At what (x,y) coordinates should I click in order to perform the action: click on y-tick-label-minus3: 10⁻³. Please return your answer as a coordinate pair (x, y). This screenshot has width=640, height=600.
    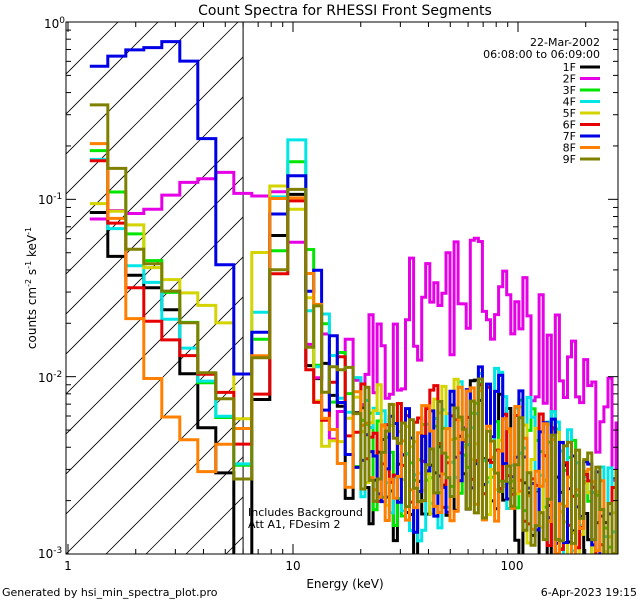
    Looking at the image, I should click on (50, 553).